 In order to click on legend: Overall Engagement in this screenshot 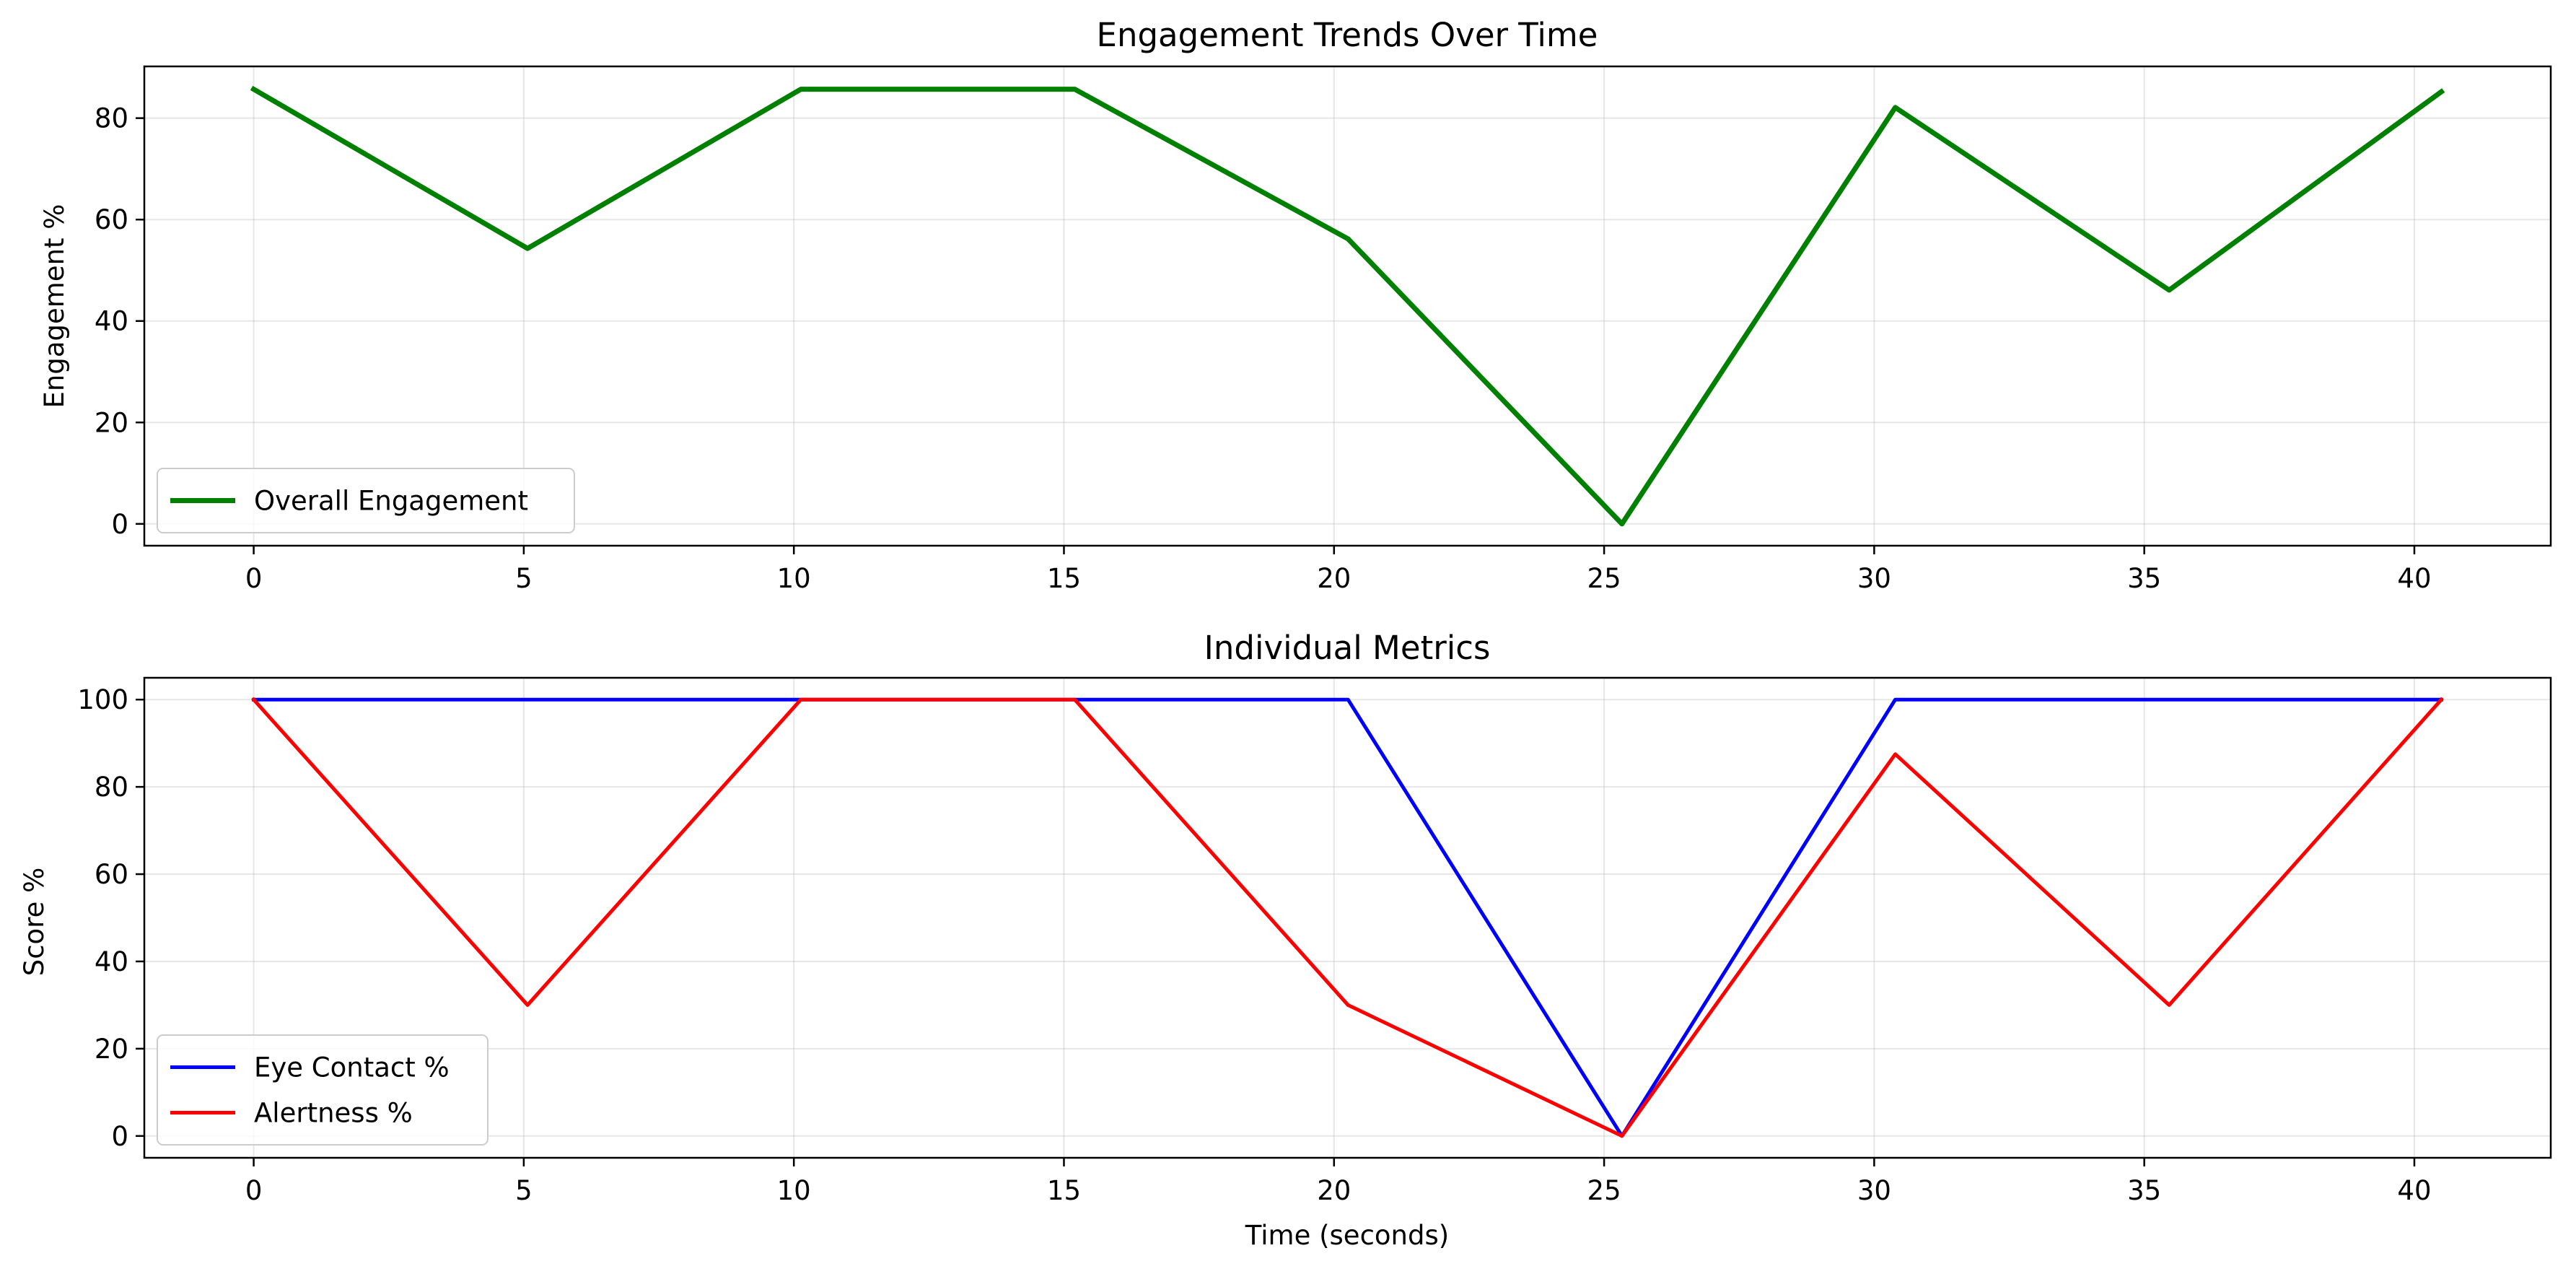, I will do `click(366, 500)`.